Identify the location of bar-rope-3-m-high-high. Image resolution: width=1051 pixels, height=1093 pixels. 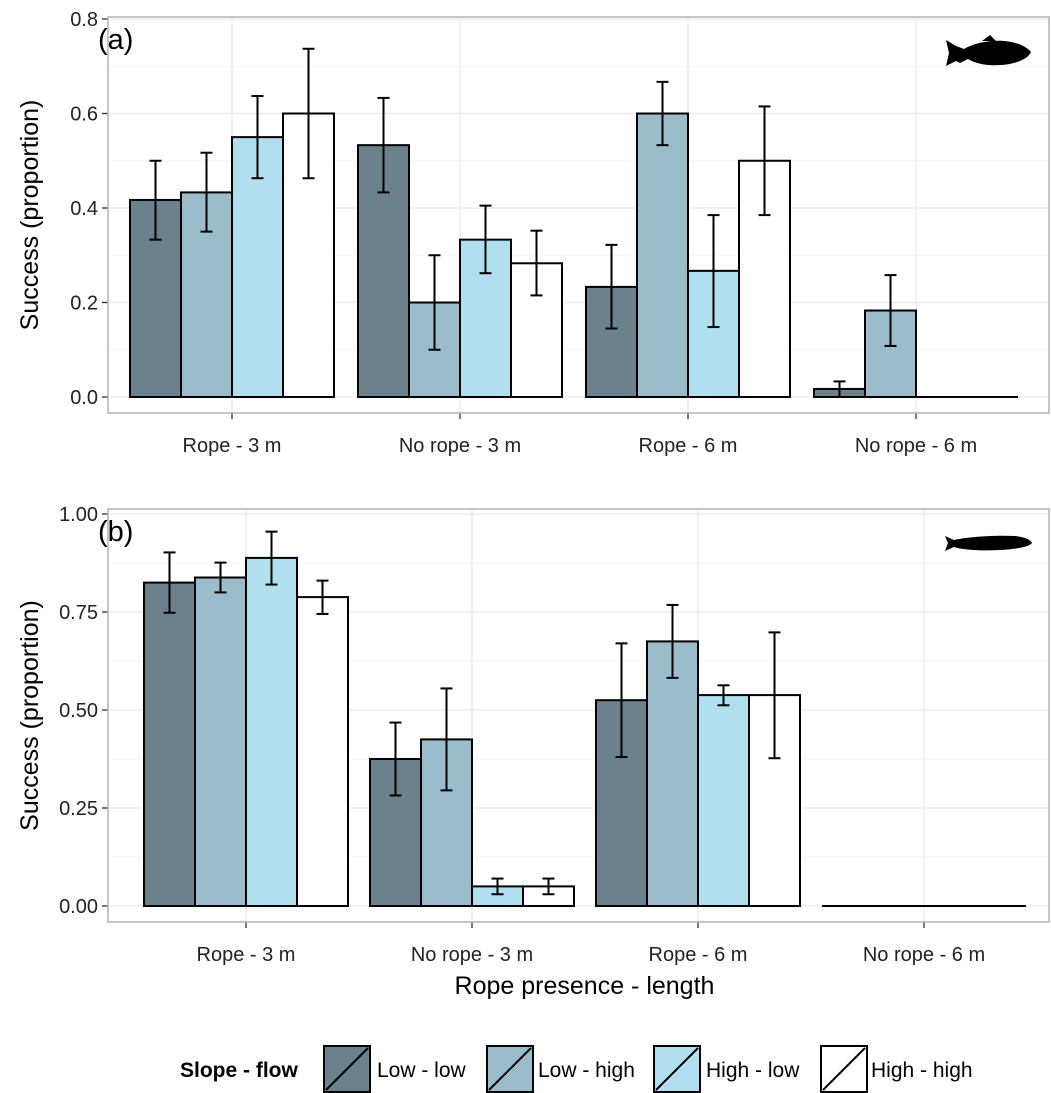
(322, 751).